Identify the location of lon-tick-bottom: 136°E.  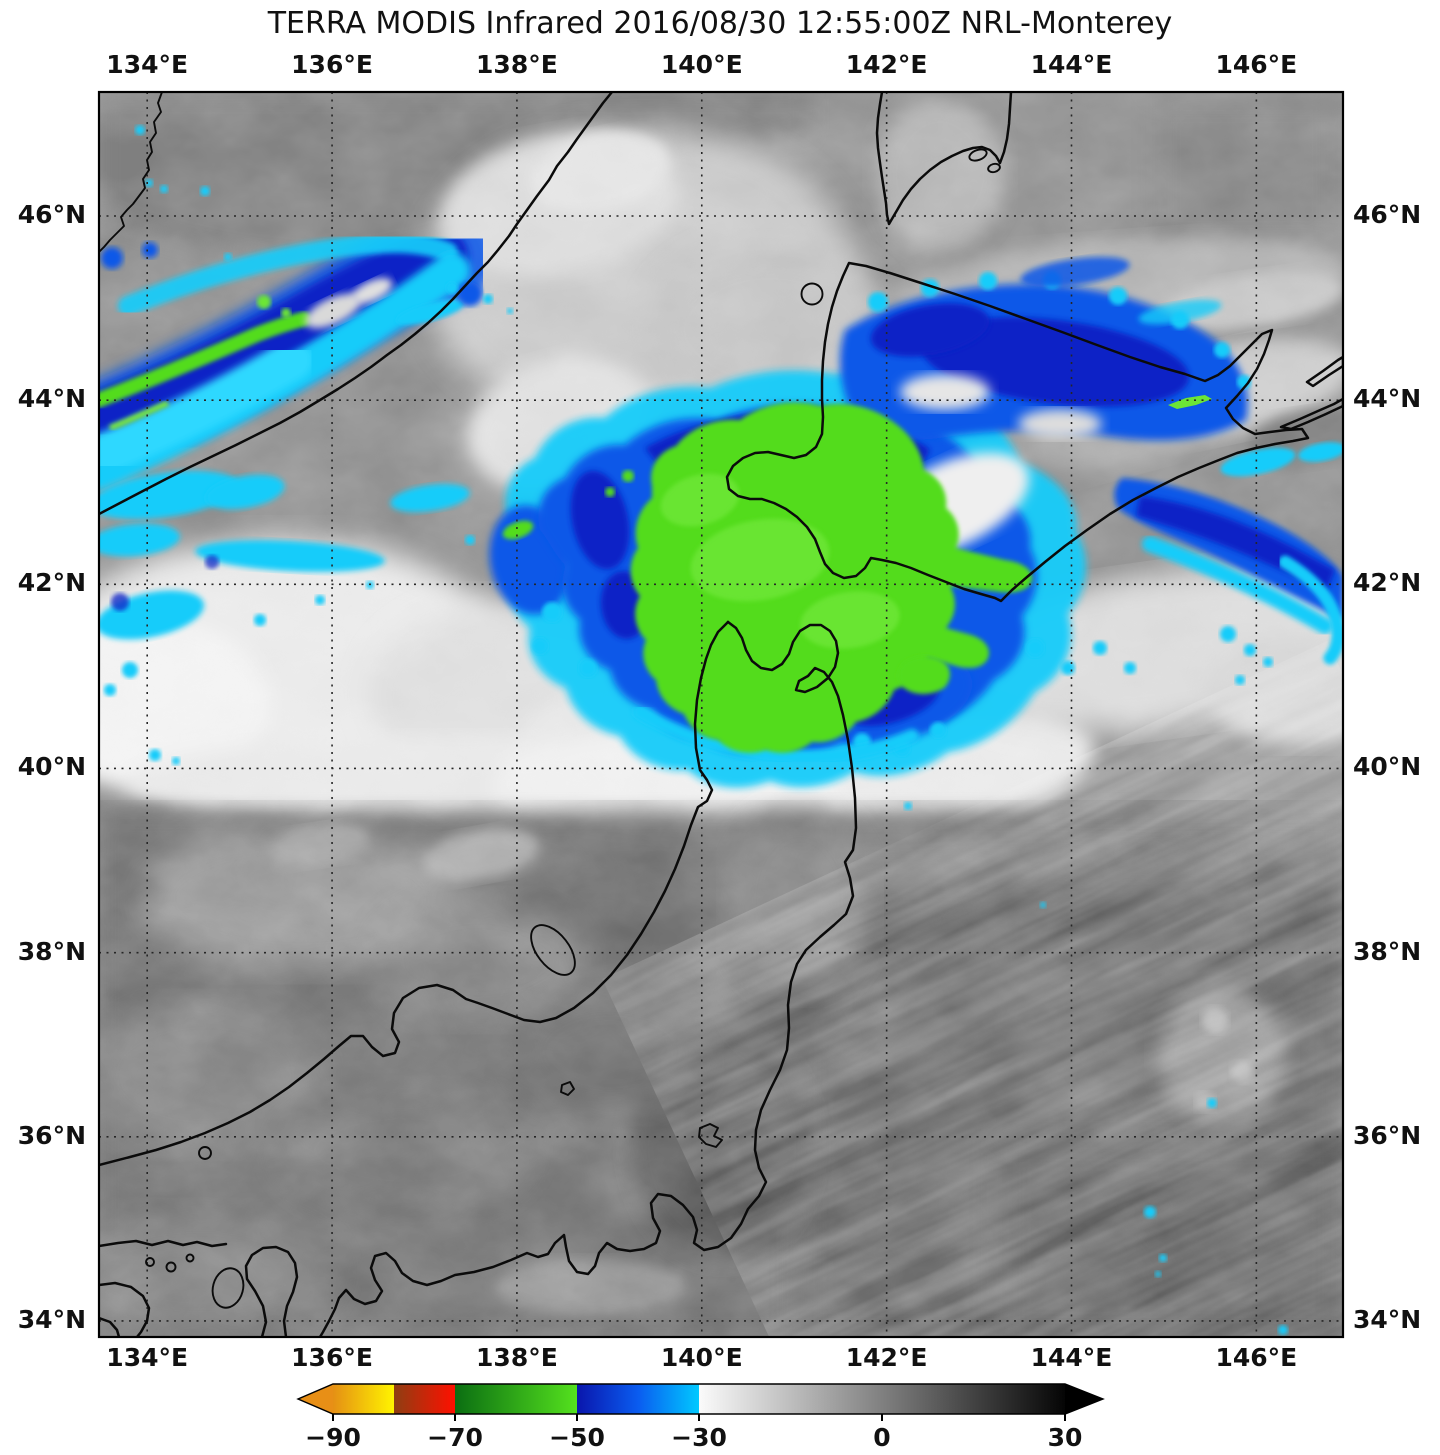
(332, 1357).